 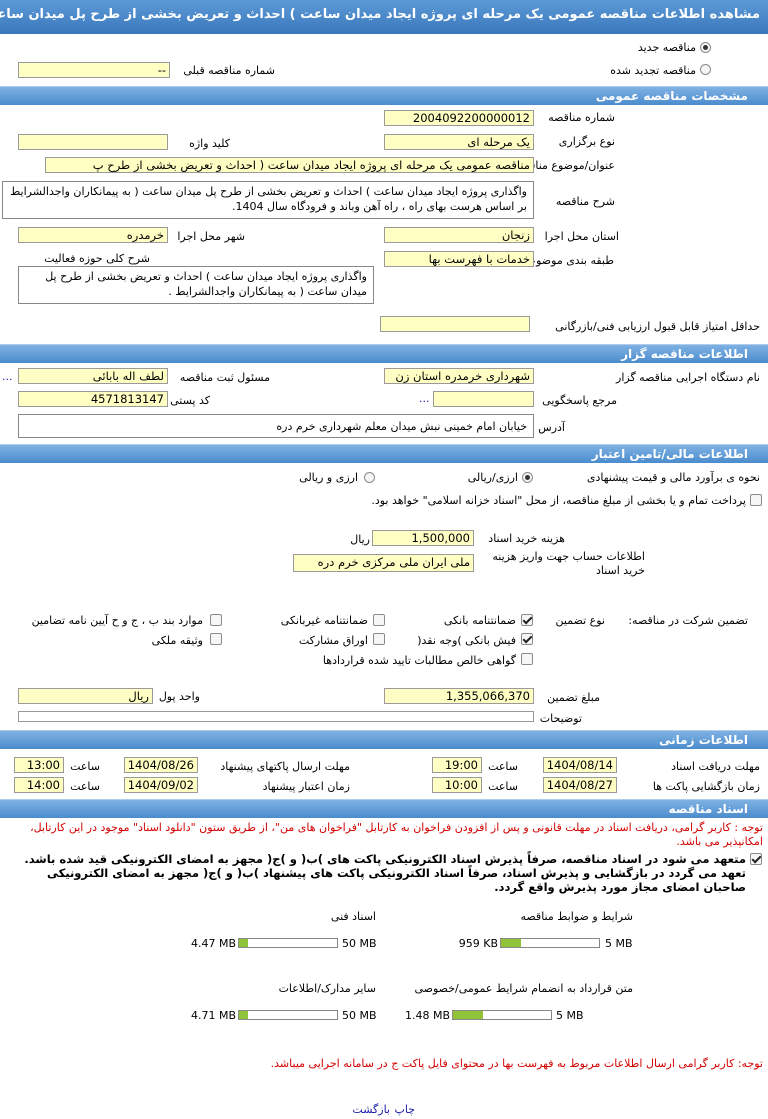 What do you see at coordinates (211, 236) in the screenshot?
I see `label: شهر محل اجرا` at bounding box center [211, 236].